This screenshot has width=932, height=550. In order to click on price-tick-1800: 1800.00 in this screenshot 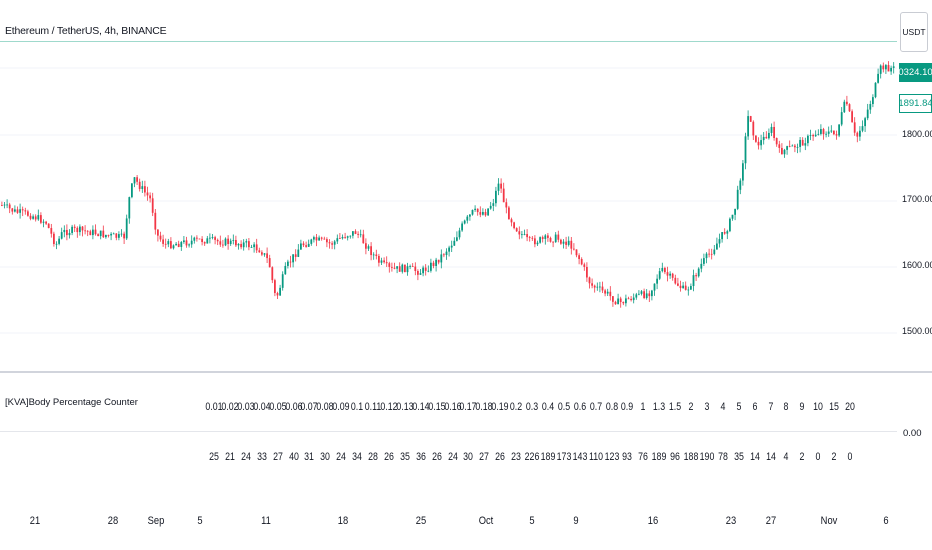, I will do `click(917, 134)`.